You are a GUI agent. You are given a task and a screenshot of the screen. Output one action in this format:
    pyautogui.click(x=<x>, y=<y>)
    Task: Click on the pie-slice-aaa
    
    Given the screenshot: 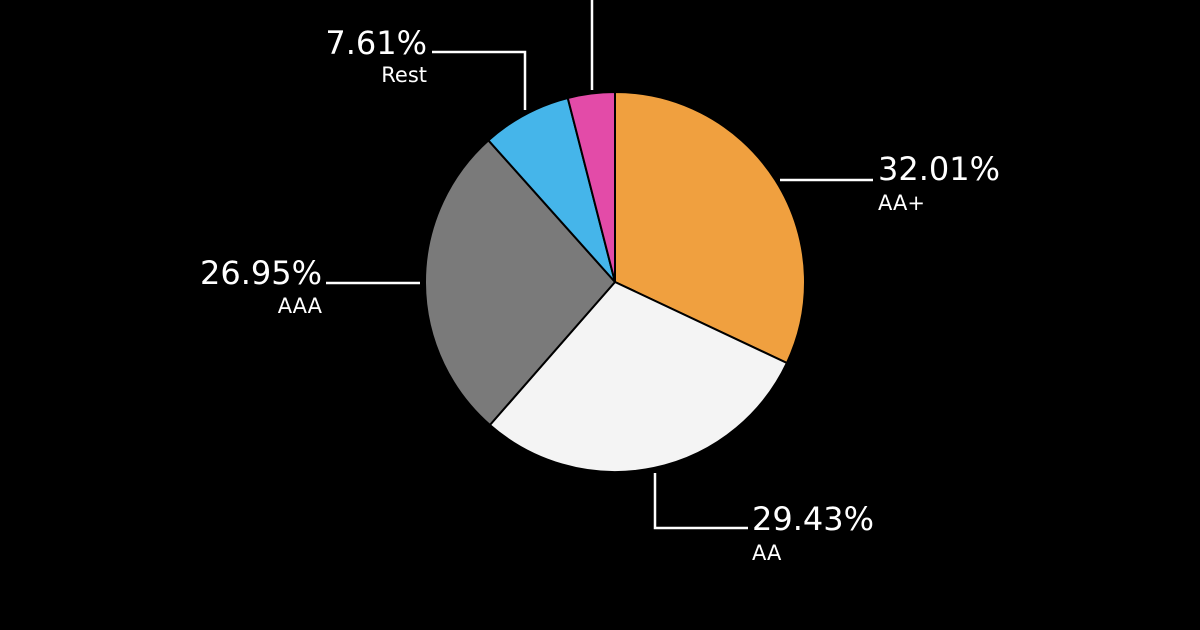 What is the action you would take?
    pyautogui.click(x=520, y=282)
    